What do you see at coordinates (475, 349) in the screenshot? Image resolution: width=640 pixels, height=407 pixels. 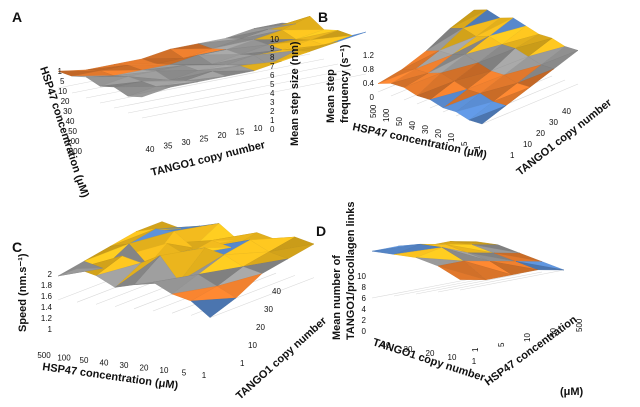 I see `panel-d-y-tick: 1` at bounding box center [475, 349].